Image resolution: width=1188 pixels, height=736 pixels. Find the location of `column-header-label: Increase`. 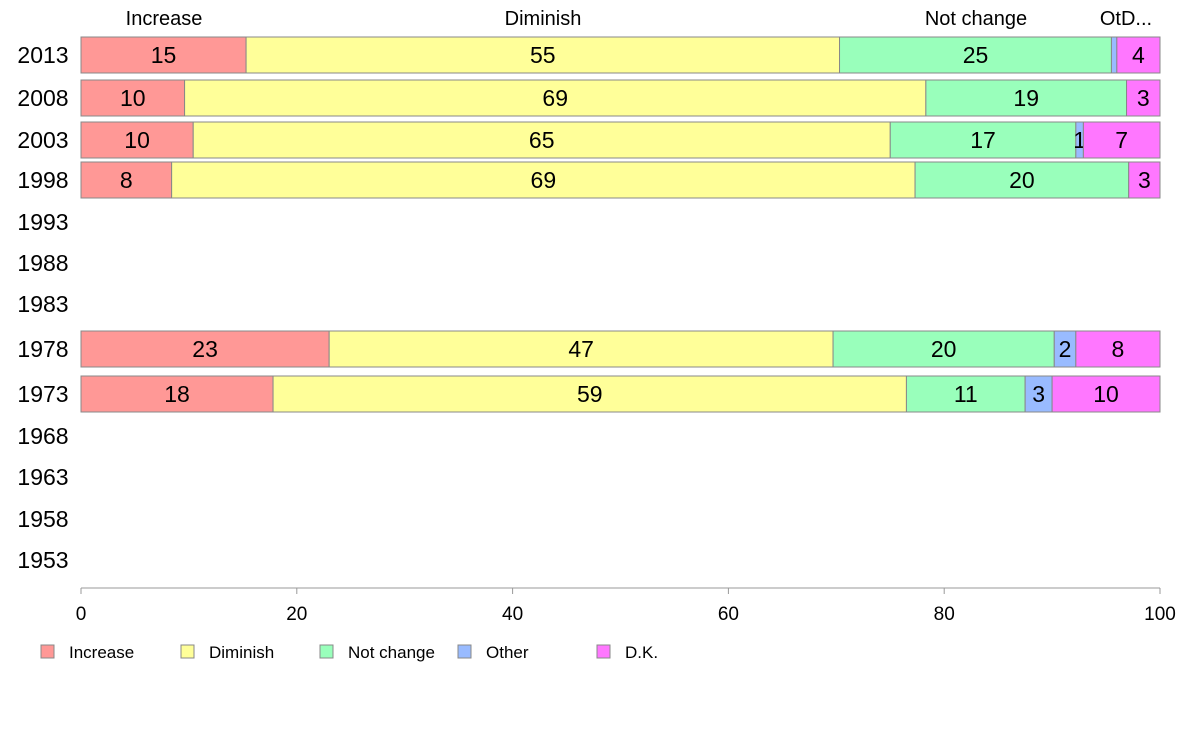

column-header-label: Increase is located at coordinates (164, 19).